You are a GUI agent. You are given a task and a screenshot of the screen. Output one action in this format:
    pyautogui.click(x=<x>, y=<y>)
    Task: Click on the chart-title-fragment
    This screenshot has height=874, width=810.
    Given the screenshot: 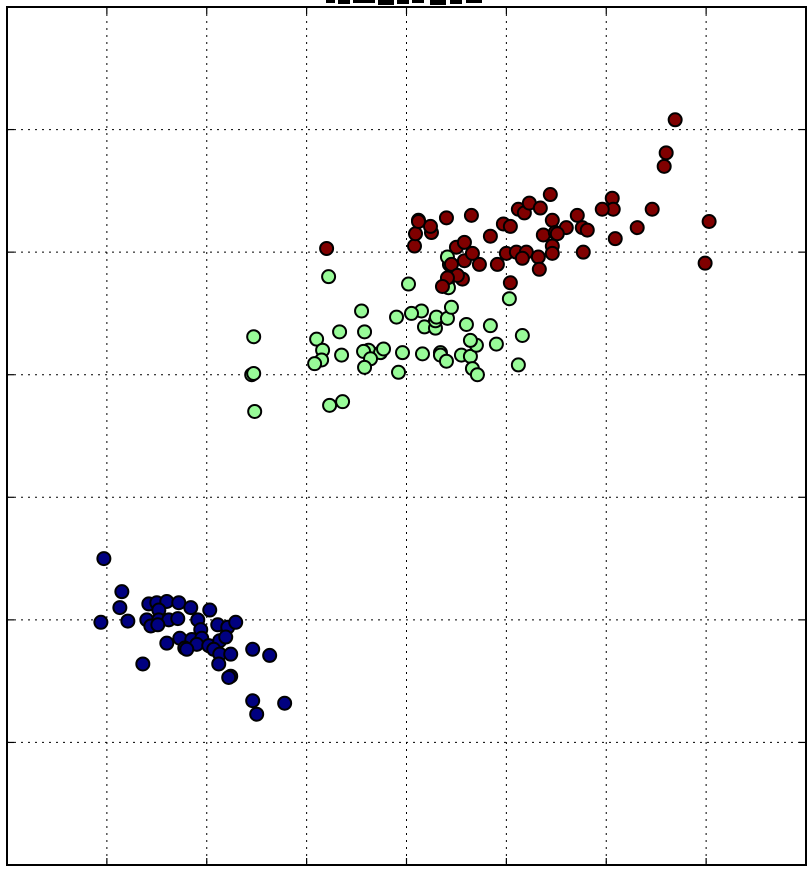 What is the action you would take?
    pyautogui.click(x=404, y=2)
    